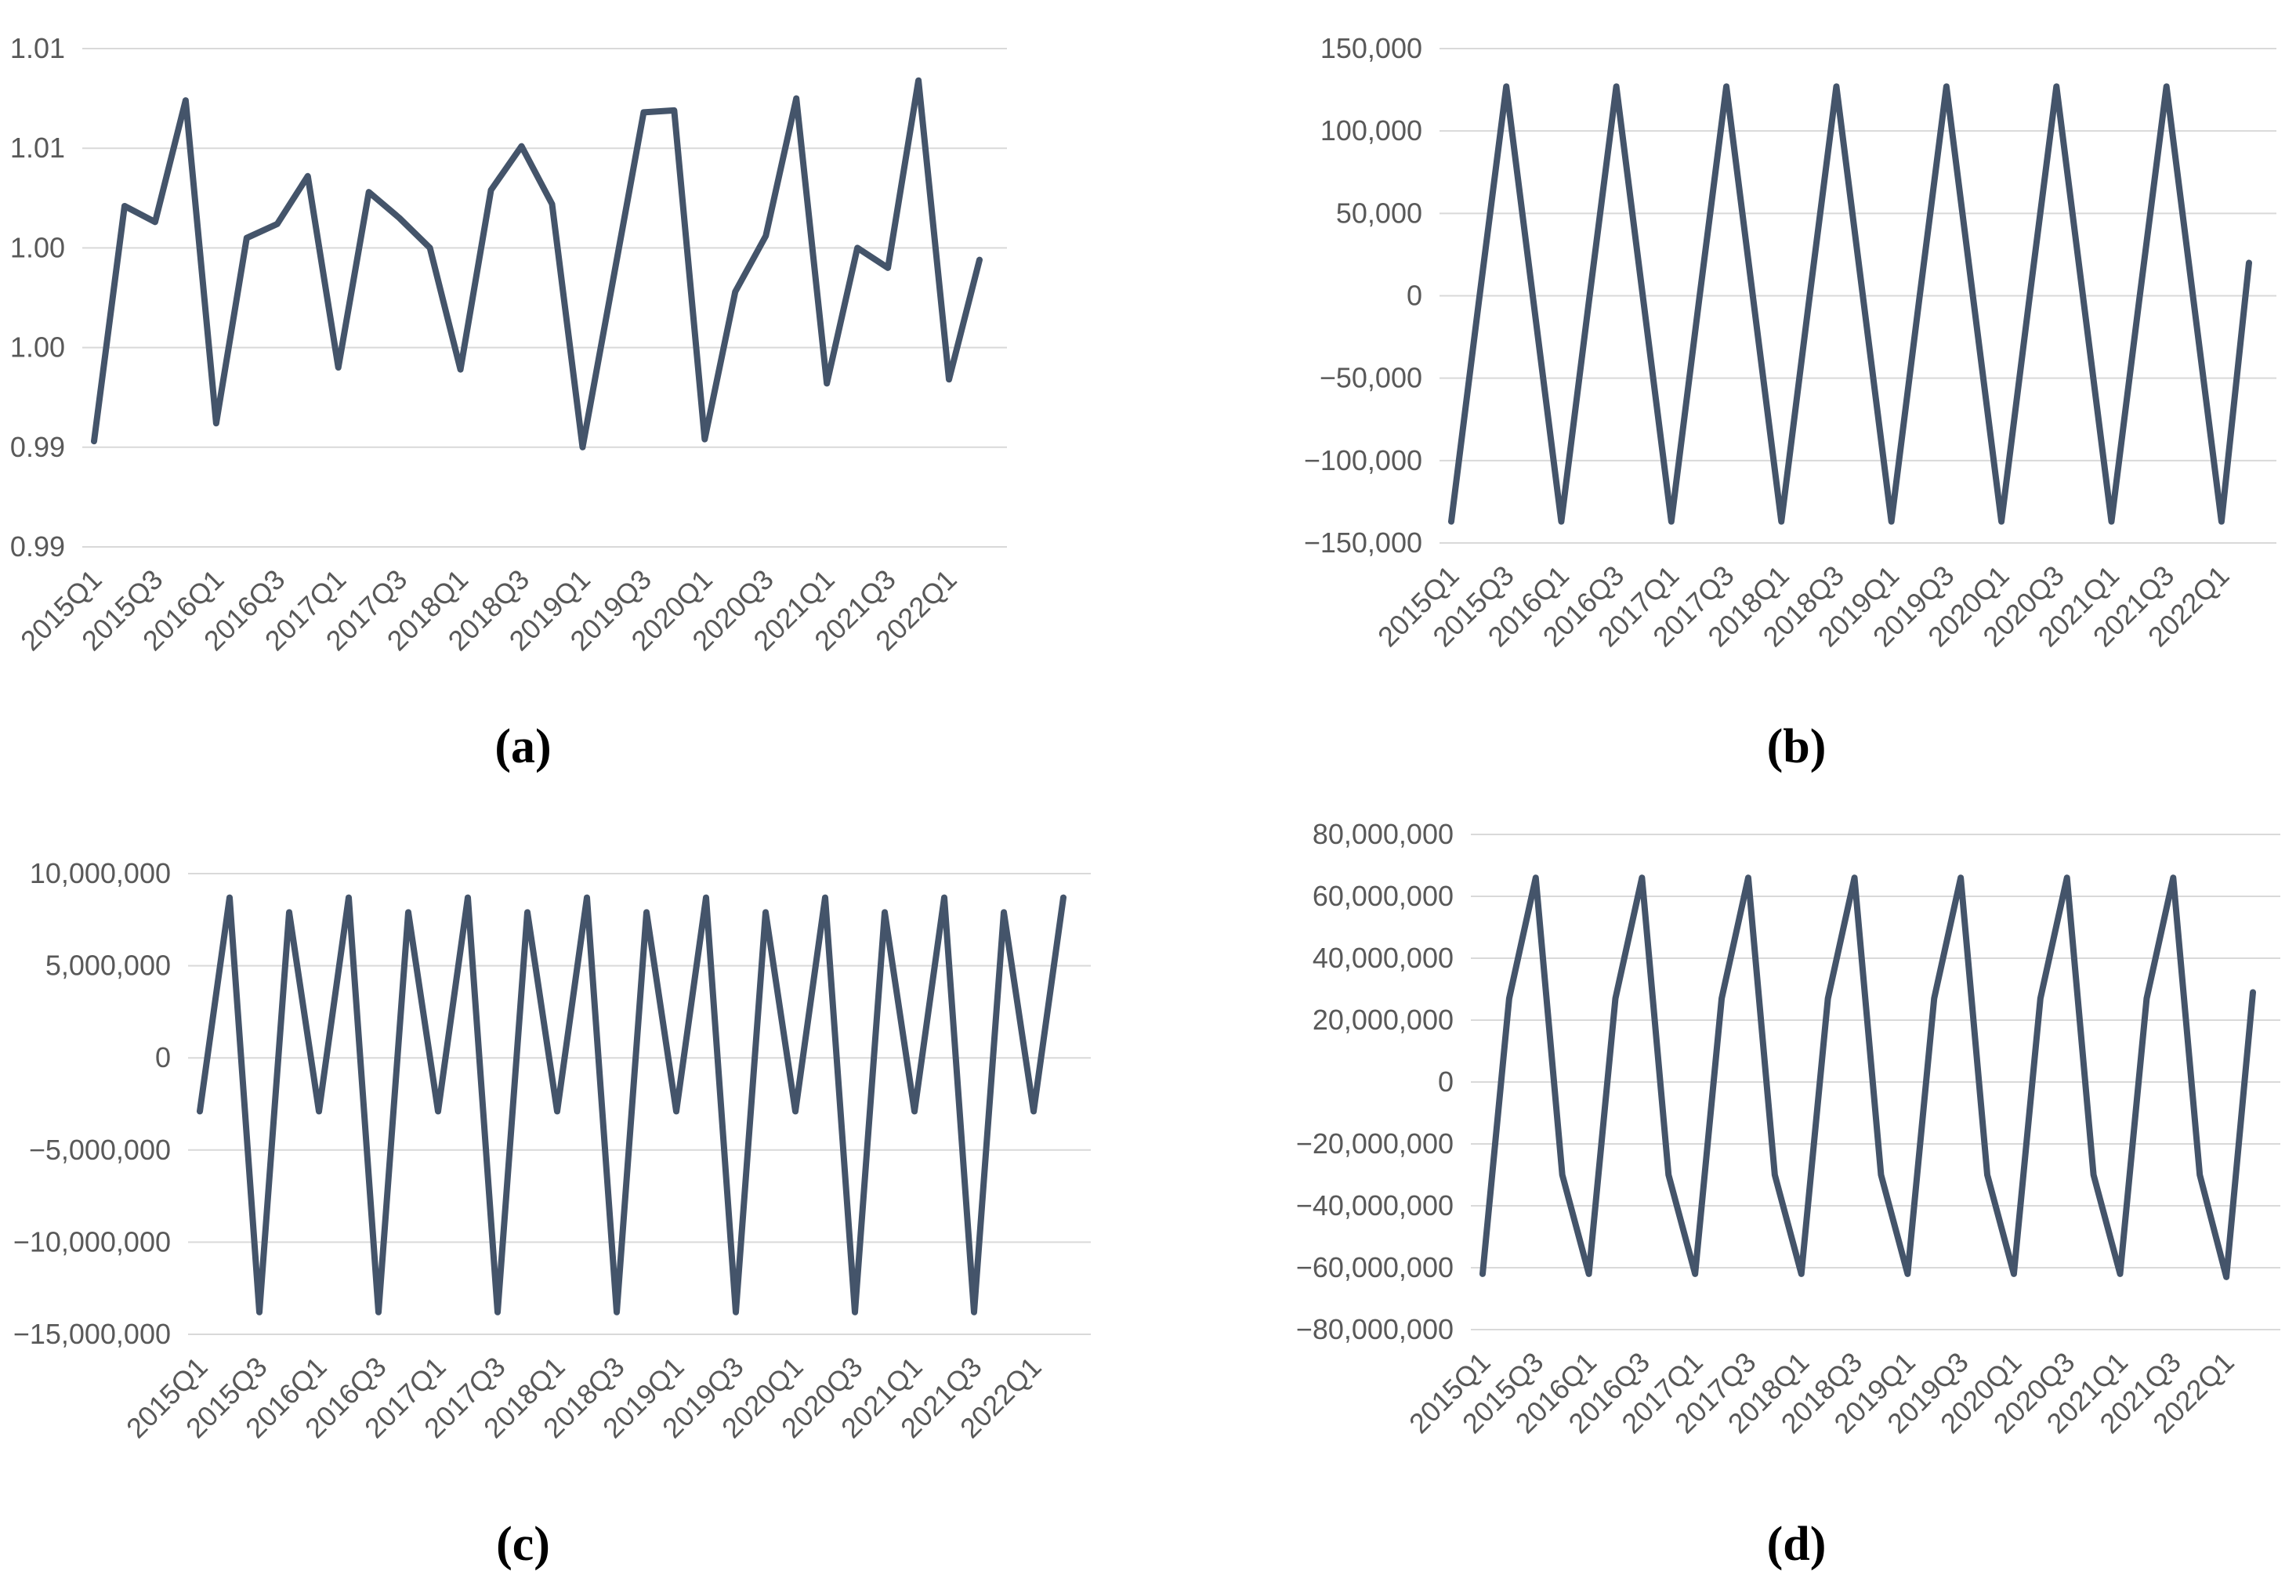  What do you see at coordinates (100, 1150) in the screenshot?
I see `y-tick-label: −5,000,000` at bounding box center [100, 1150].